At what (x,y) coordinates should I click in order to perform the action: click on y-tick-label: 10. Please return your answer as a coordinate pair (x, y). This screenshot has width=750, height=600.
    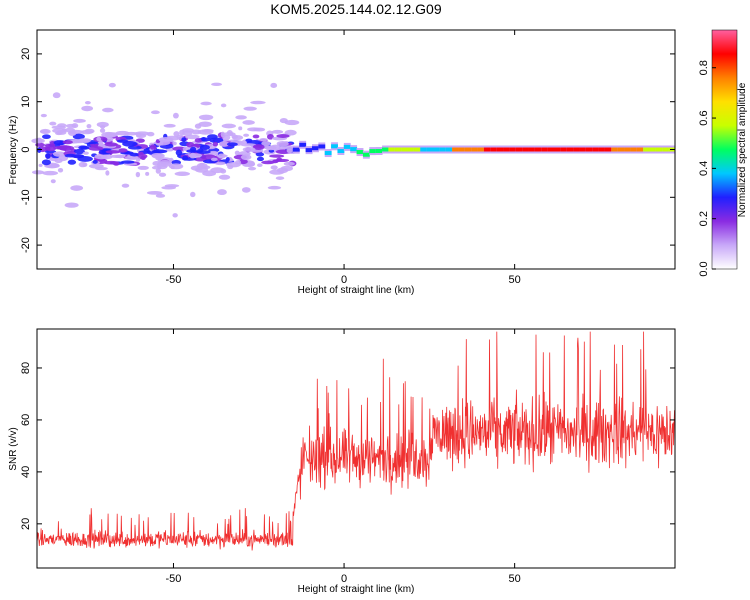
    Looking at the image, I should click on (26, 102).